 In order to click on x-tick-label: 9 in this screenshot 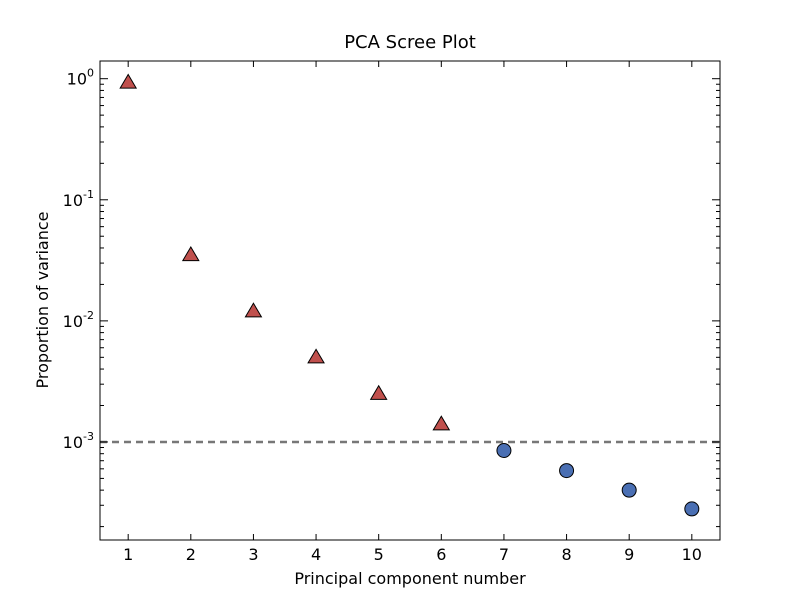, I will do `click(629, 554)`.